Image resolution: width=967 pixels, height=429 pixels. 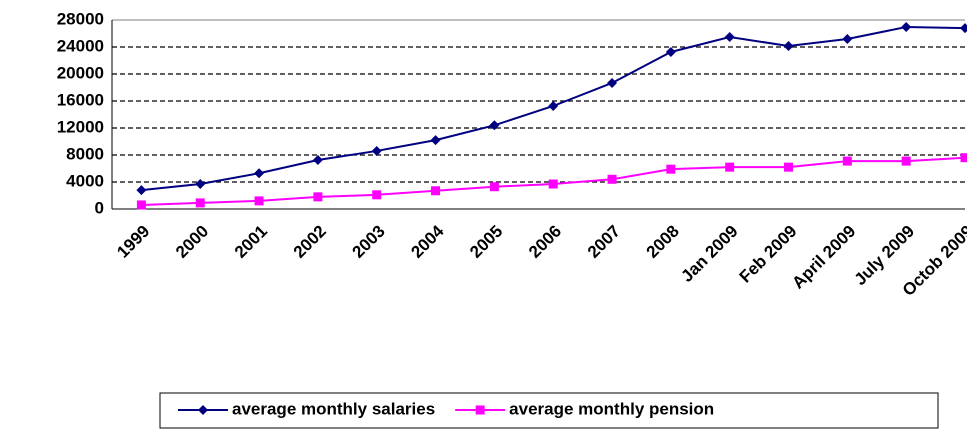 I want to click on x-tick-label: 2008, so click(x=663, y=242).